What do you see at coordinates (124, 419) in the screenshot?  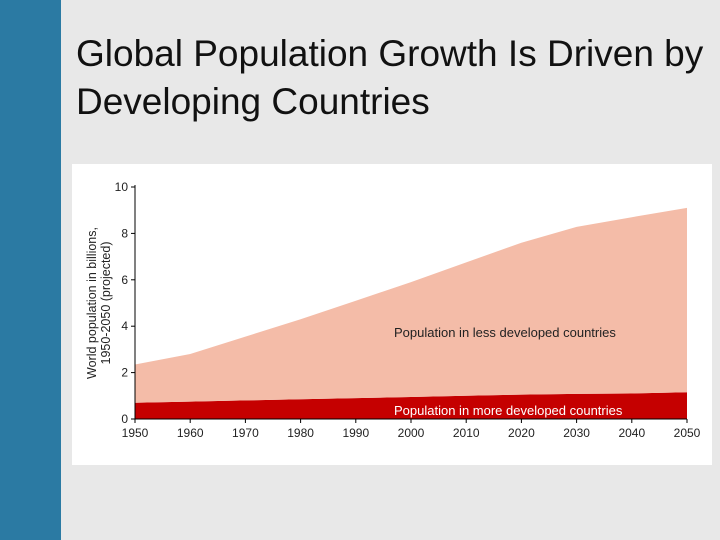 I see `y-tick-label-0: 0` at bounding box center [124, 419].